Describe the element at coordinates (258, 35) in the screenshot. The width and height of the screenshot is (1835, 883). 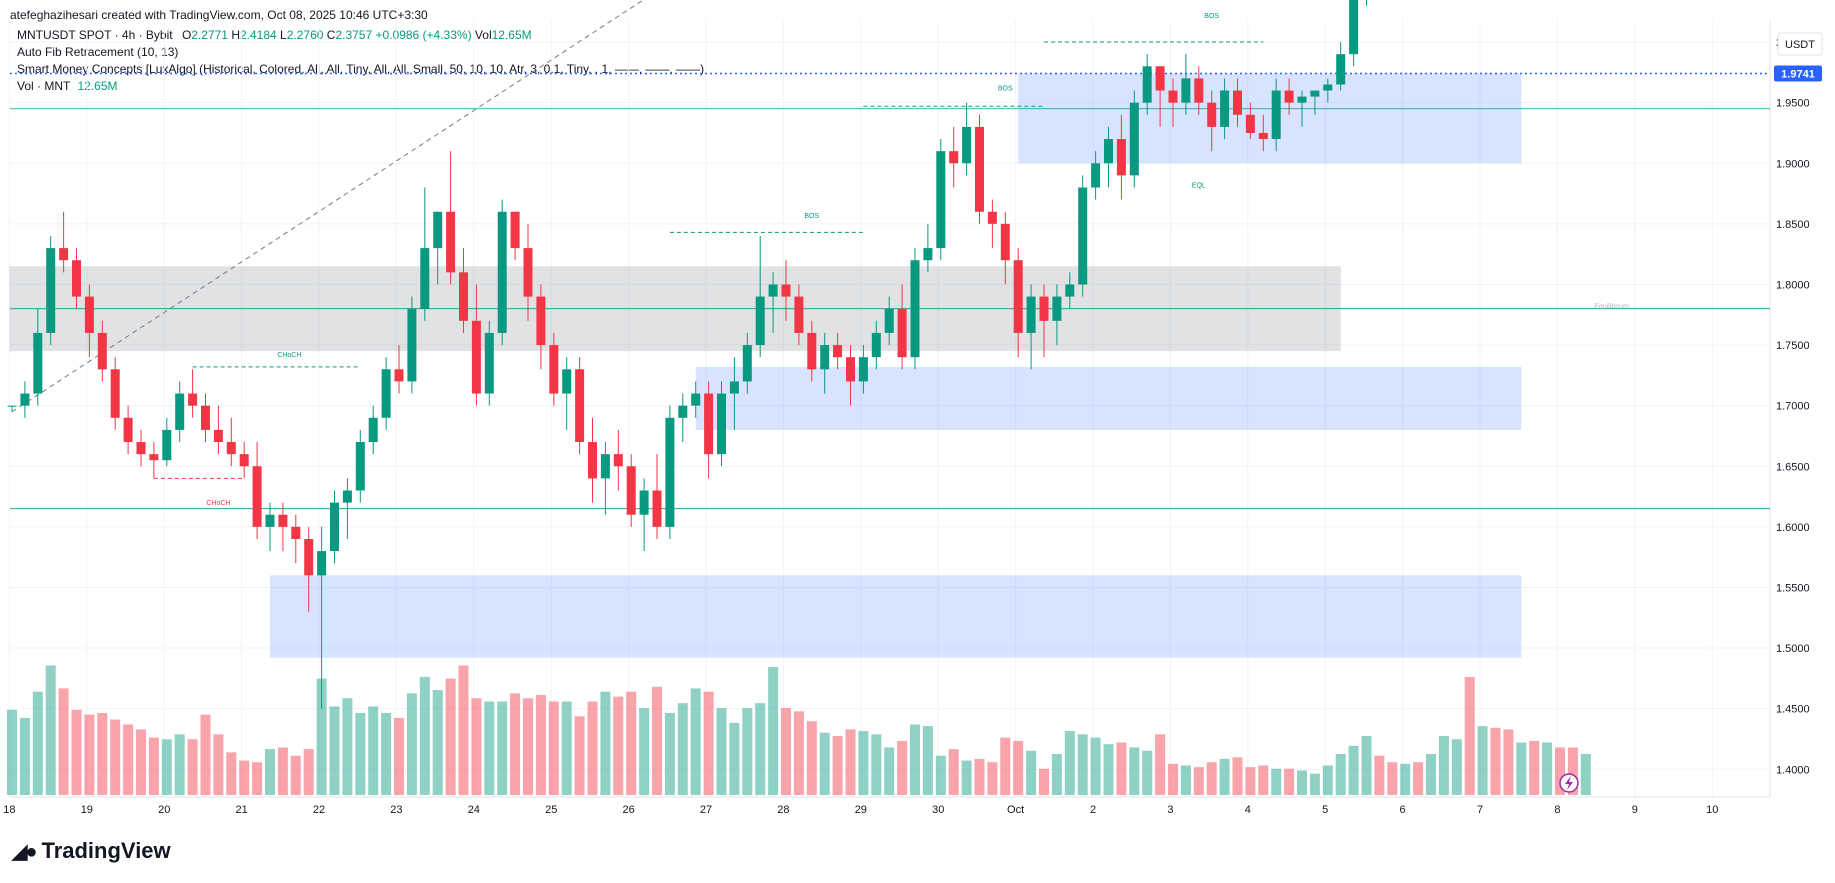
I see `high-value: 2.4184` at that location.